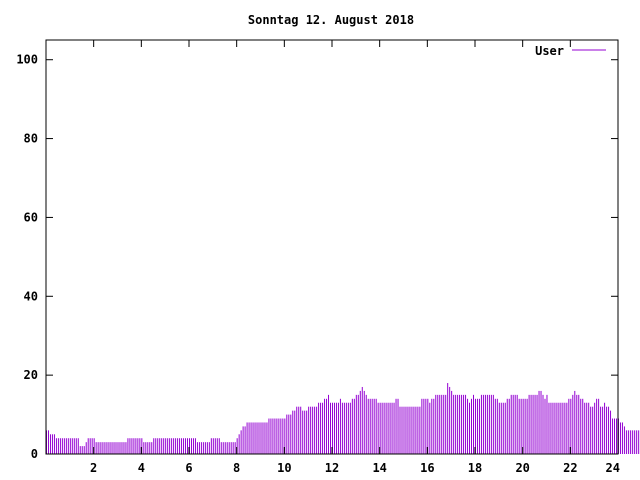 The width and height of the screenshot is (640, 480). What do you see at coordinates (188, 468) in the screenshot?
I see `x-tick-label: 6` at bounding box center [188, 468].